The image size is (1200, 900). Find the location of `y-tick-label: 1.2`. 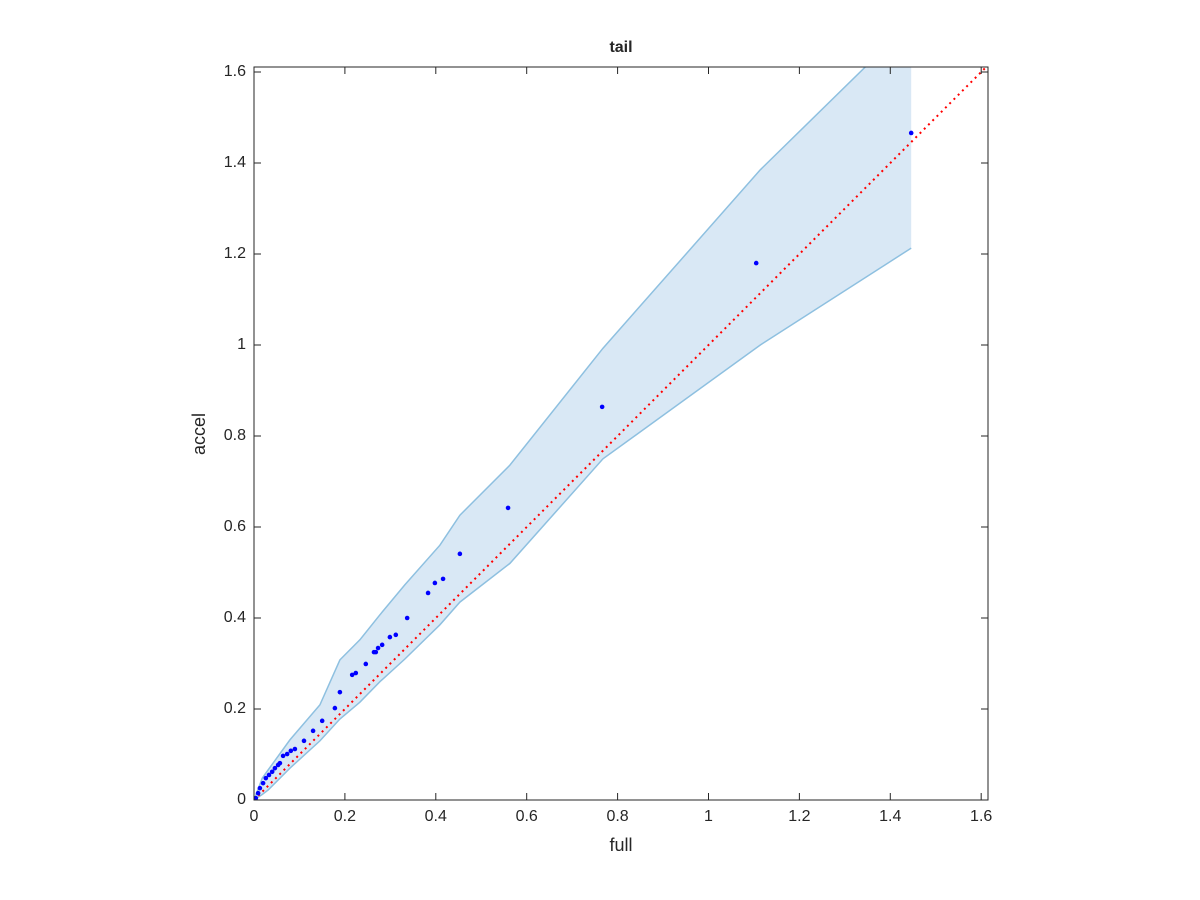

y-tick-label: 1.2 is located at coordinates (235, 253).